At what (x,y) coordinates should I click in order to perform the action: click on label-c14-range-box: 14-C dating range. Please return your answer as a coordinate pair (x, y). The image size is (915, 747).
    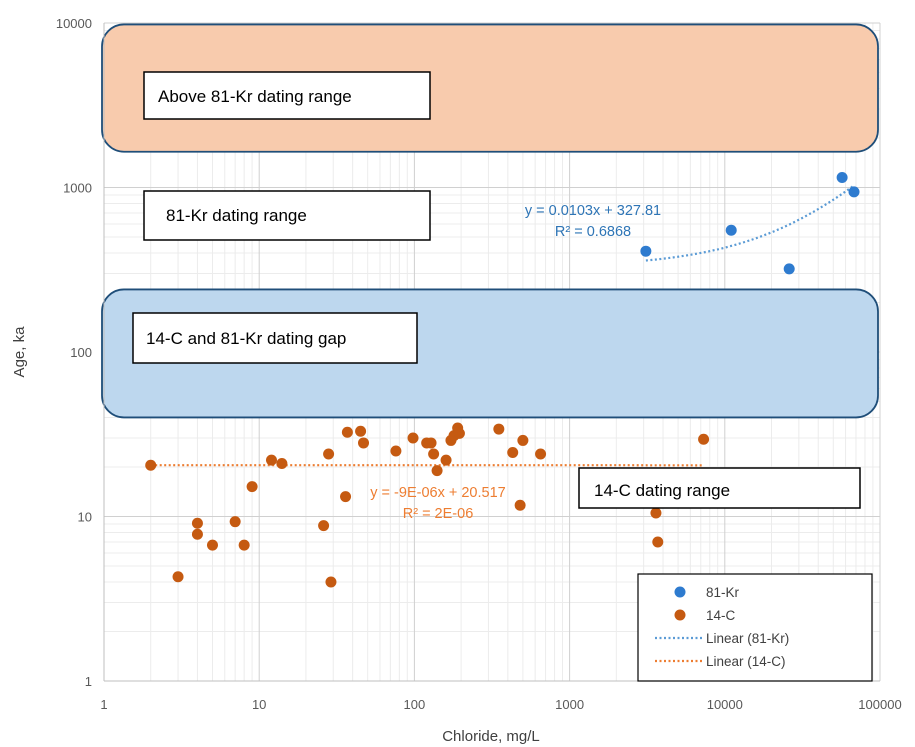
    Looking at the image, I should click on (719, 488).